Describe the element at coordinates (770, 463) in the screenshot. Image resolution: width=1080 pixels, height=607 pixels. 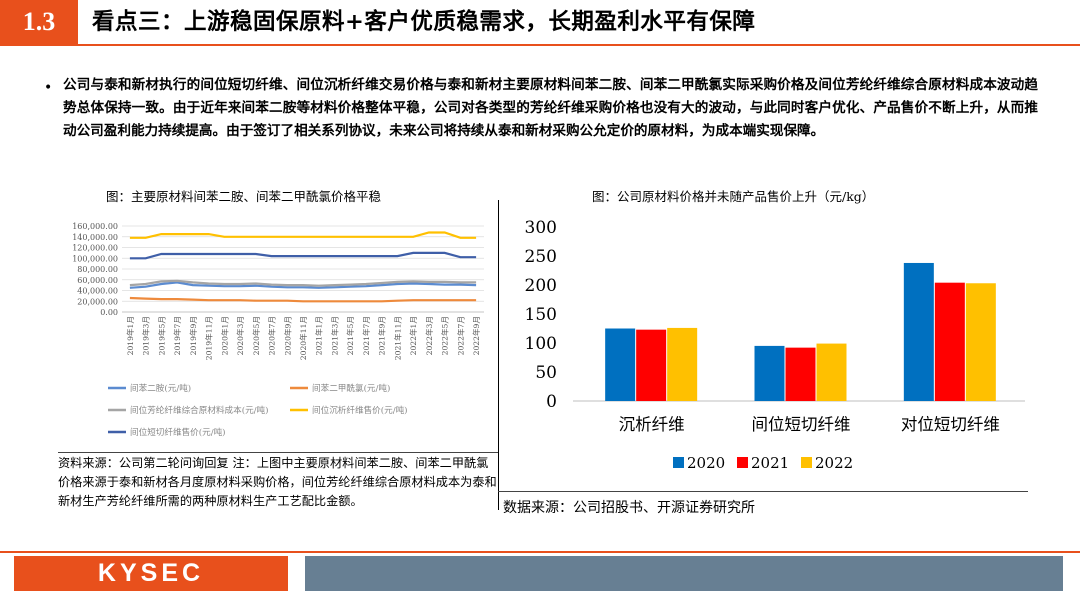
I see `legend-label: 2021` at that location.